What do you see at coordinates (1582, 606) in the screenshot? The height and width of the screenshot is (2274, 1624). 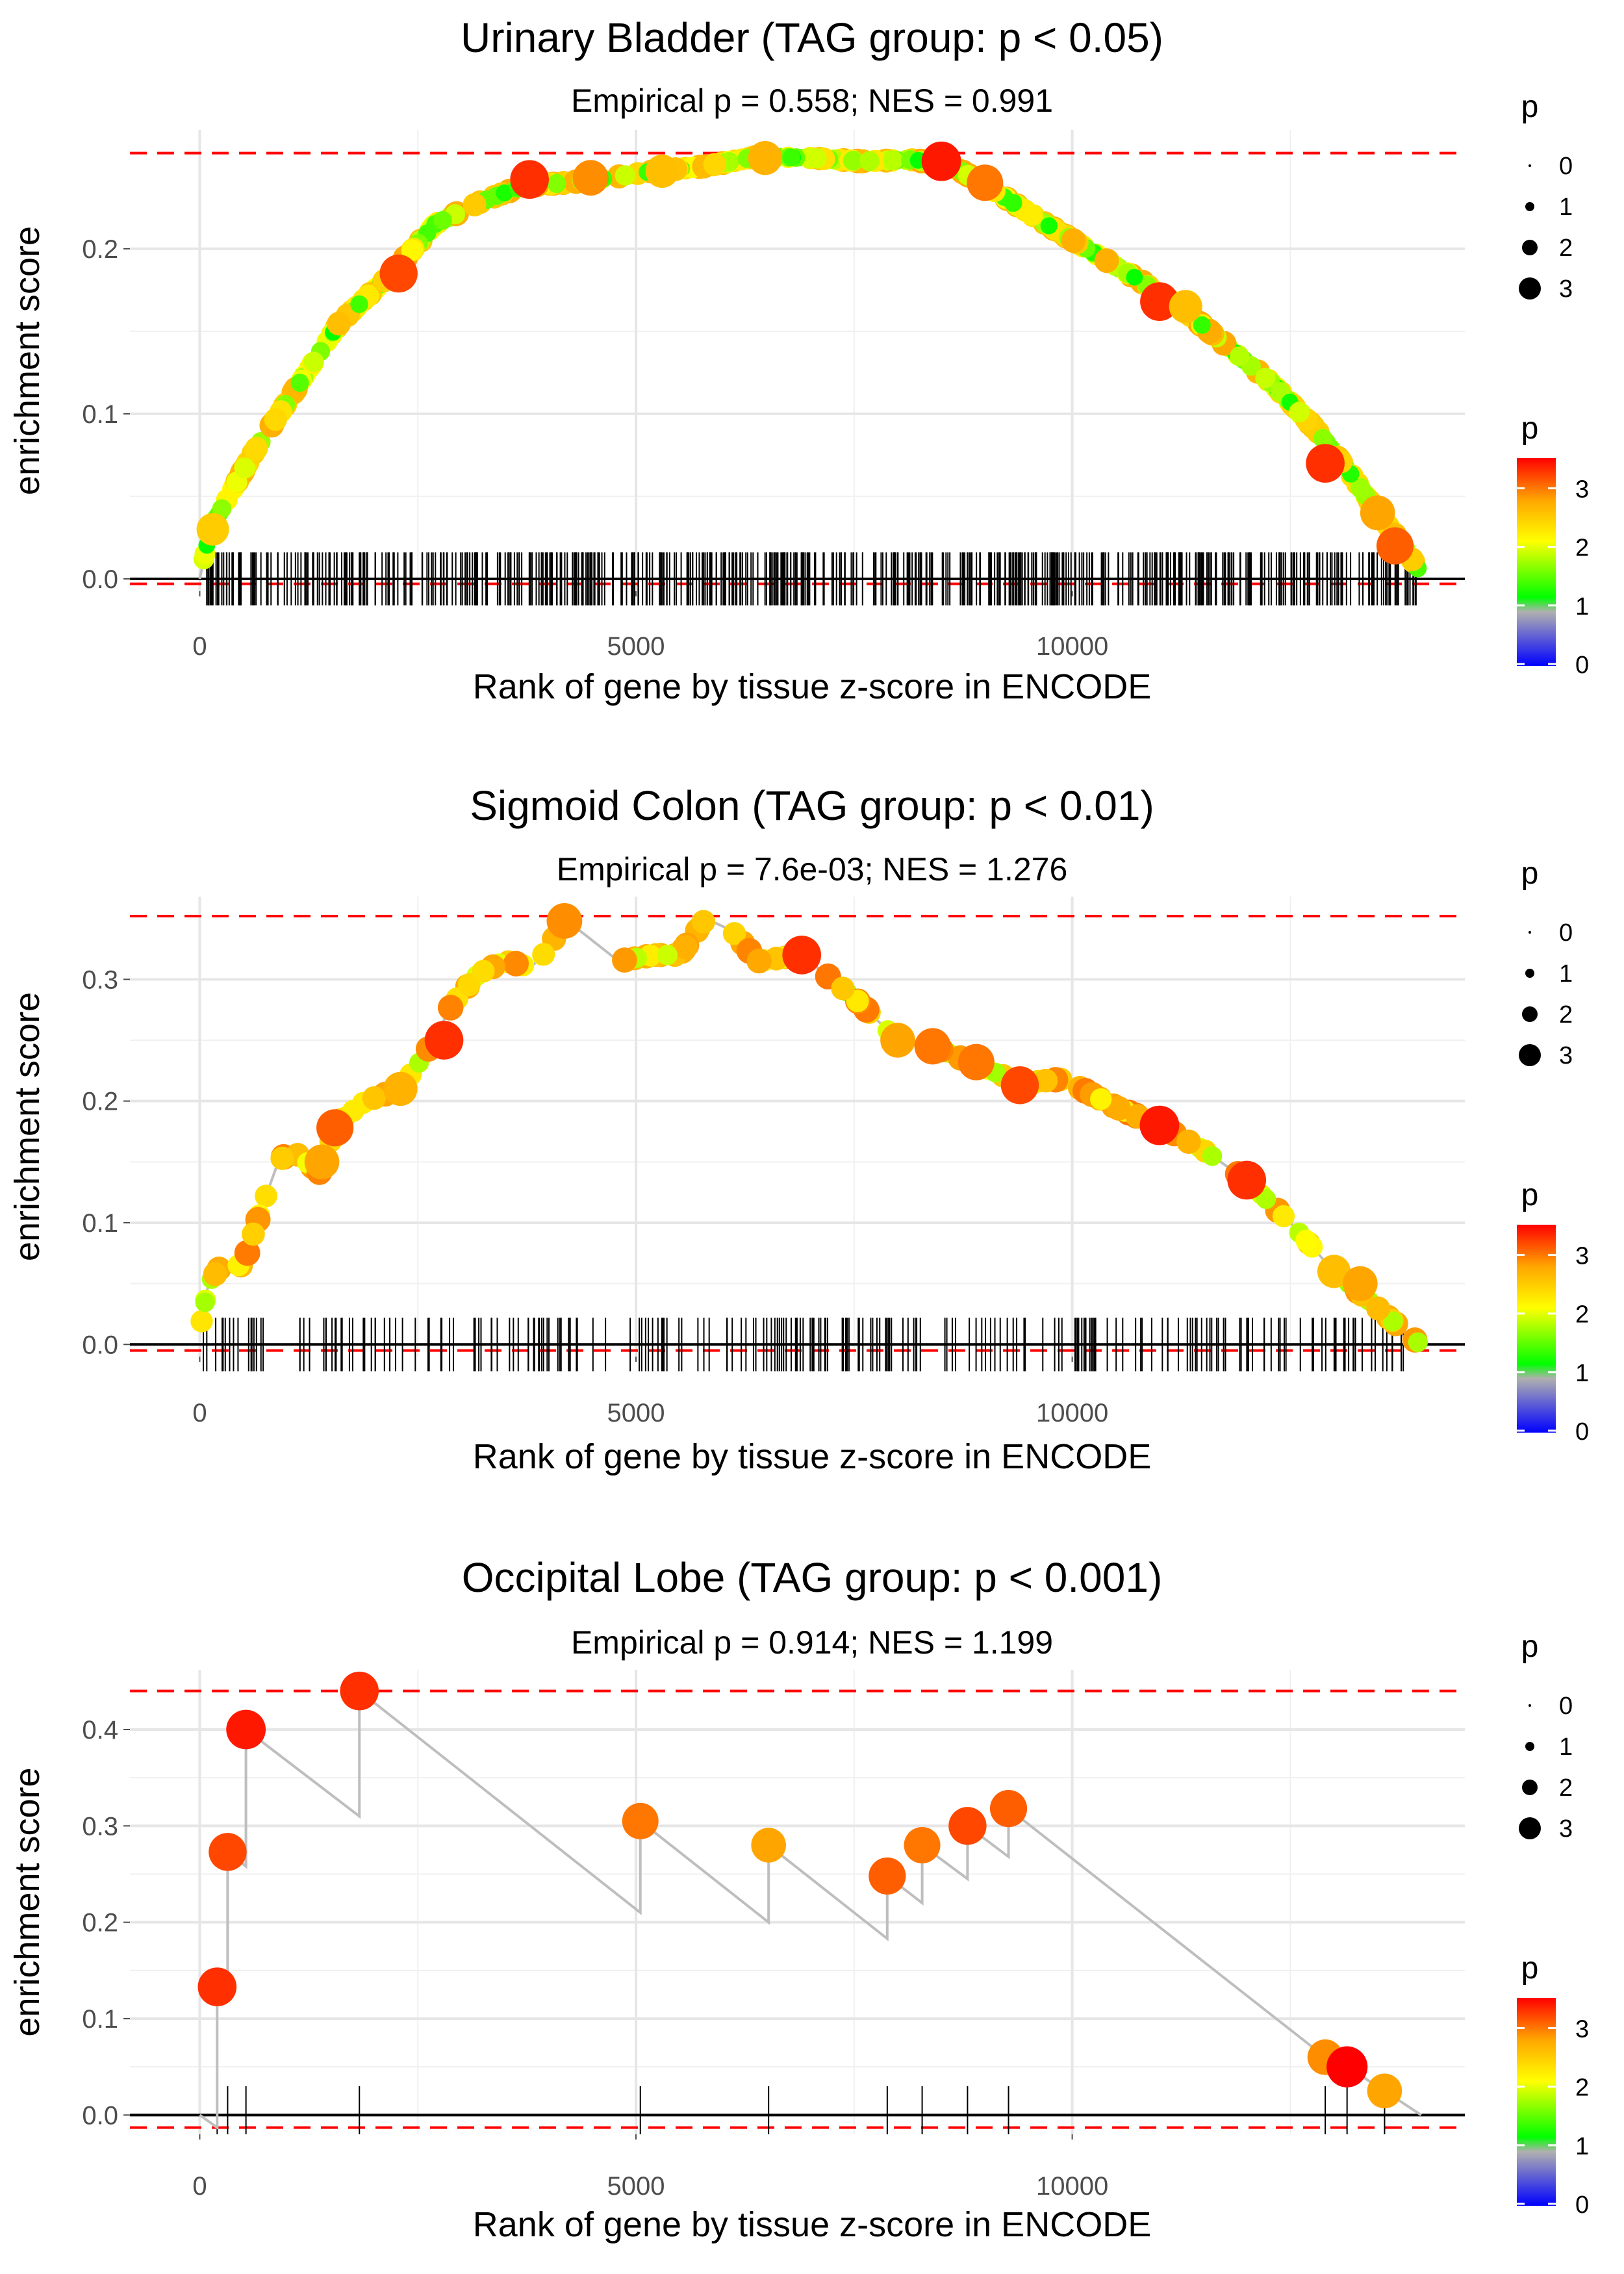 I see `colorbar-tick-label: 1` at bounding box center [1582, 606].